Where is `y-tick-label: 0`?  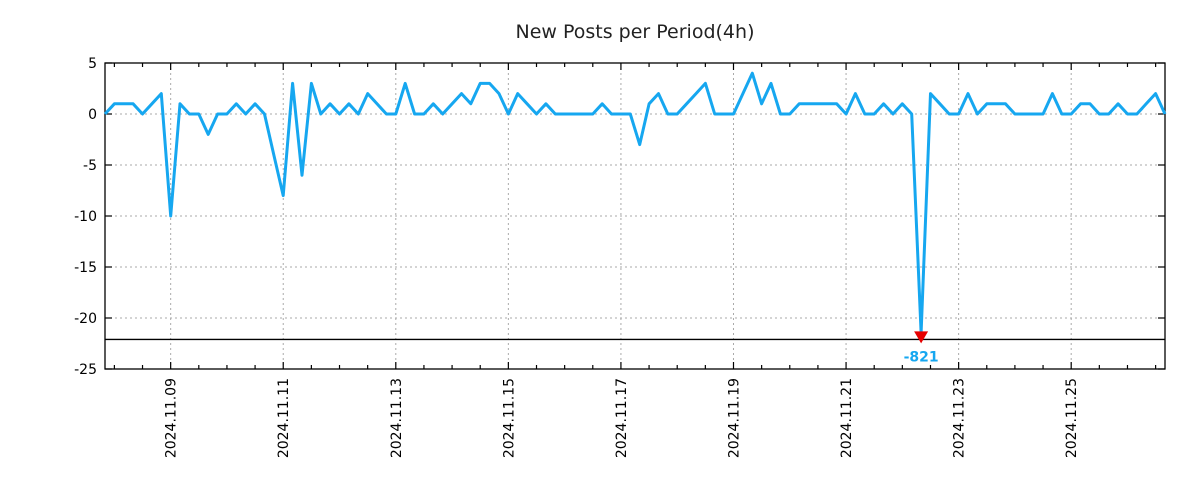
y-tick-label: 0 is located at coordinates (92, 115).